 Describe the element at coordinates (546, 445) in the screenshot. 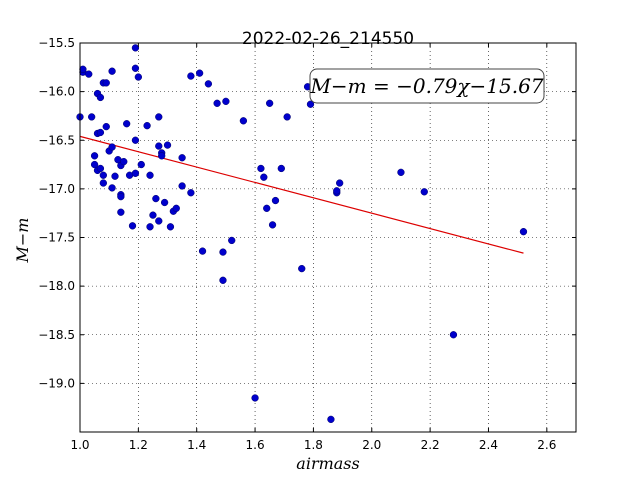

I see `x-tick-label: 2.6` at that location.